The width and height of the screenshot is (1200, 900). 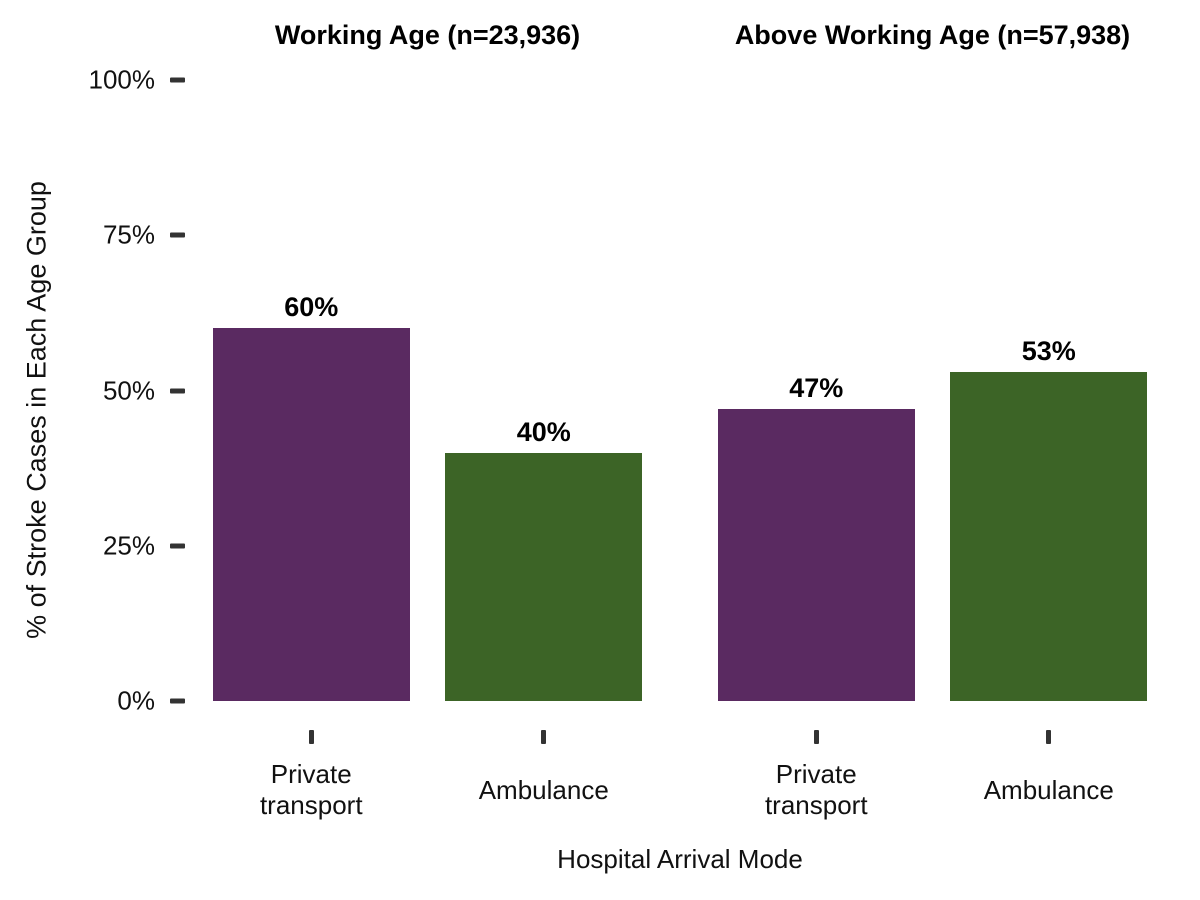 I want to click on facet-title-working-age: Working Age (n=23,936), so click(x=427, y=35).